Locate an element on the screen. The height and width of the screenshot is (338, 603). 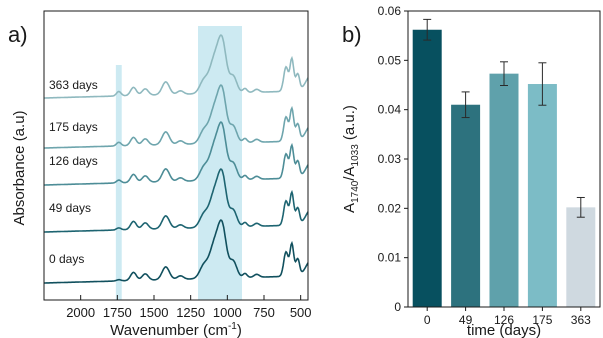
spectrum-line-175-days is located at coordinates (176, 116).